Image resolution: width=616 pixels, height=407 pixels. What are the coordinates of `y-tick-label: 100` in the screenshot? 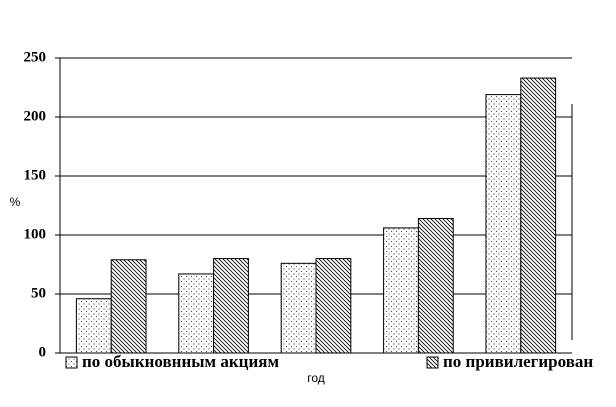 It's located at (35, 234).